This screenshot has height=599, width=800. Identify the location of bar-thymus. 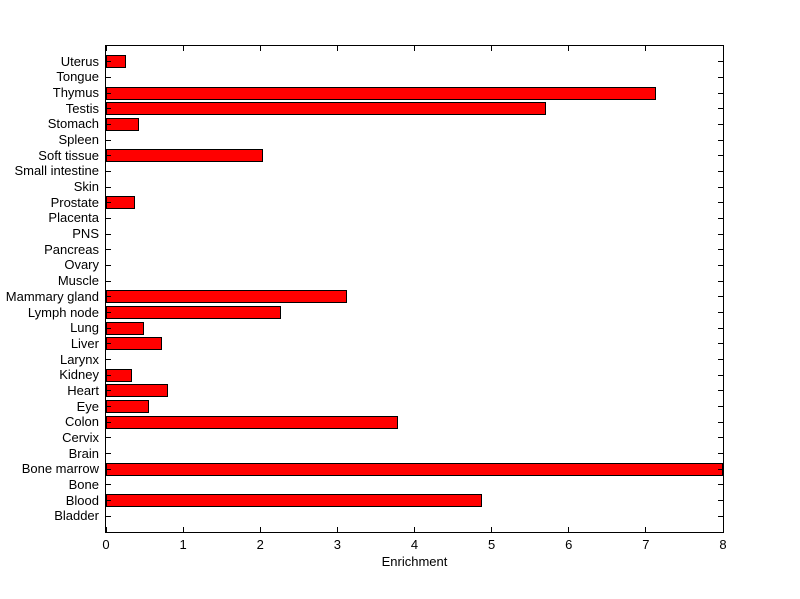
(381, 93).